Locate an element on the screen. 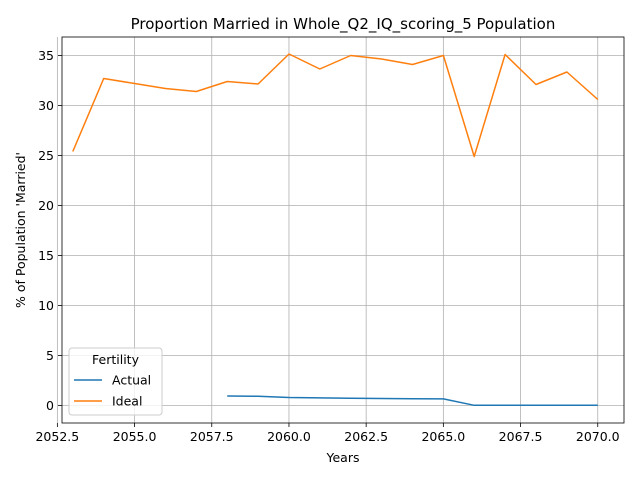 The image size is (640, 480). x-tick-label: 2065.0 is located at coordinates (443, 436).